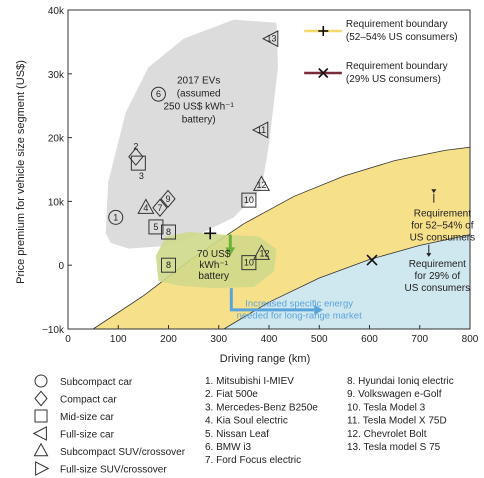  What do you see at coordinates (237, 434) in the screenshot?
I see `model-item: 5. Nissan Leaf` at bounding box center [237, 434].